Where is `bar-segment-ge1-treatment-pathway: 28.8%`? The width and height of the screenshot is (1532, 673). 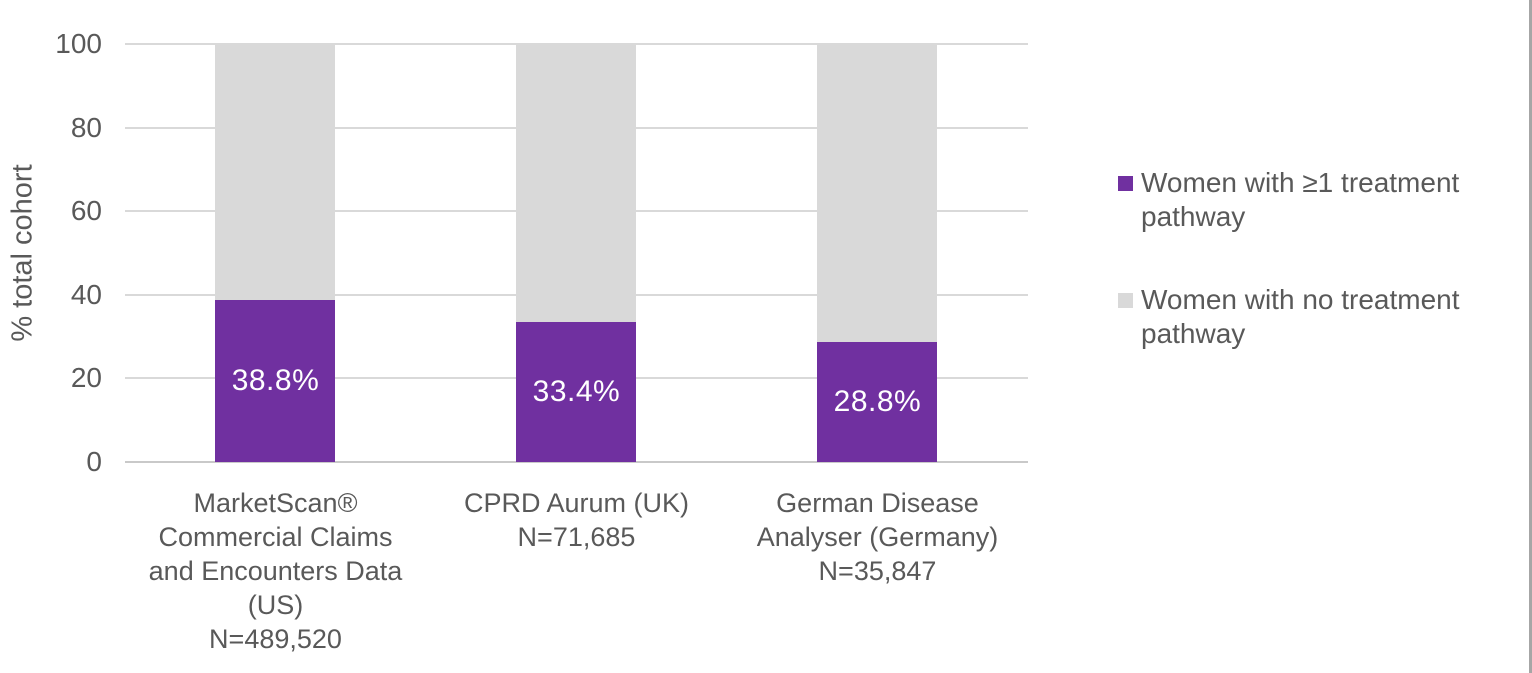 bar-segment-ge1-treatment-pathway: 28.8% is located at coordinates (877, 401).